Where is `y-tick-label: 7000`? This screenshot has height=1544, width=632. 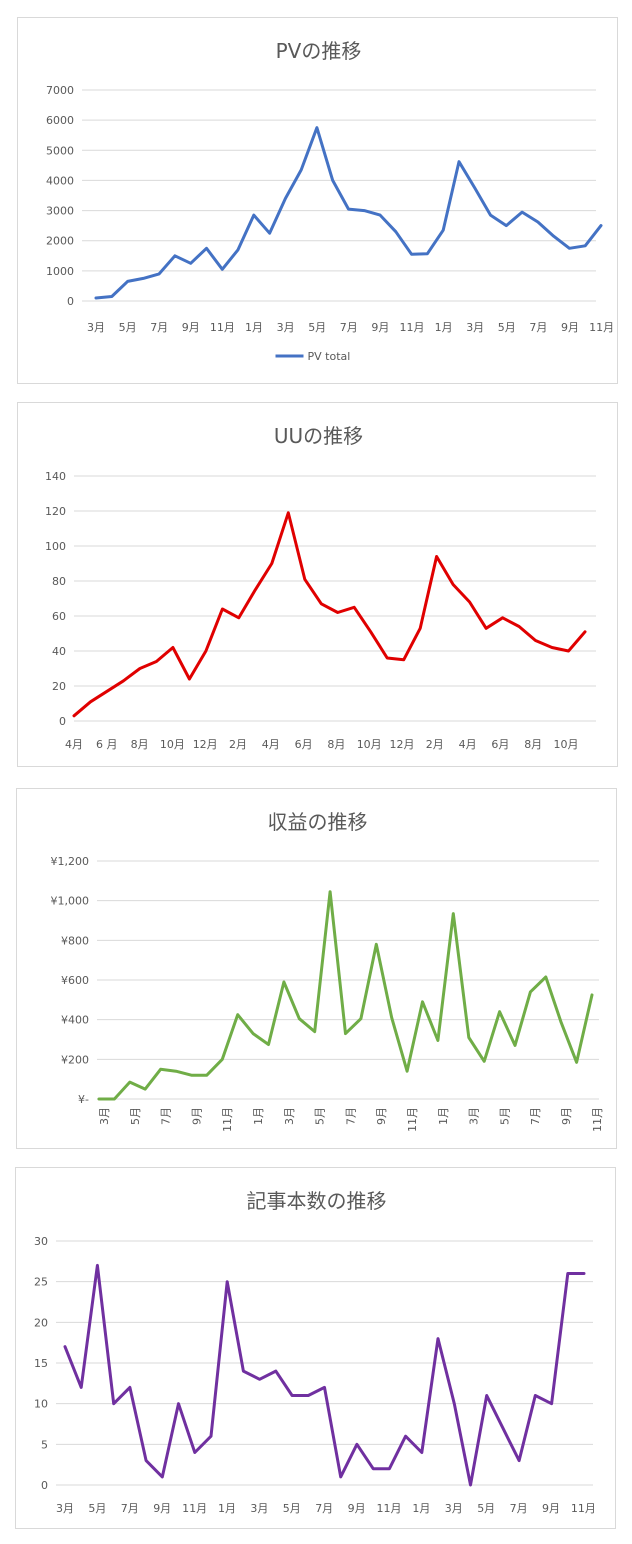
y-tick-label: 7000 is located at coordinates (60, 90).